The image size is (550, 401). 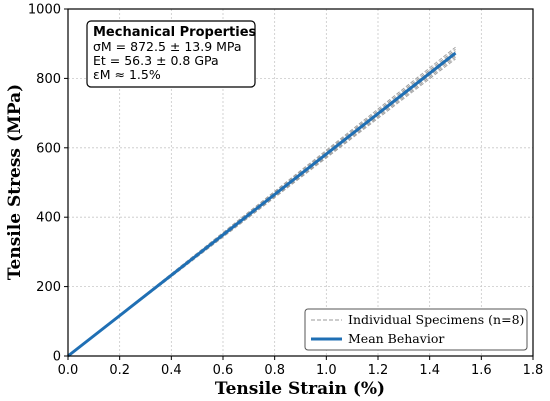 What do you see at coordinates (156, 60) in the screenshot?
I see `annotation-line-2: Et = 56.3 ± 0.8 GPa` at bounding box center [156, 60].